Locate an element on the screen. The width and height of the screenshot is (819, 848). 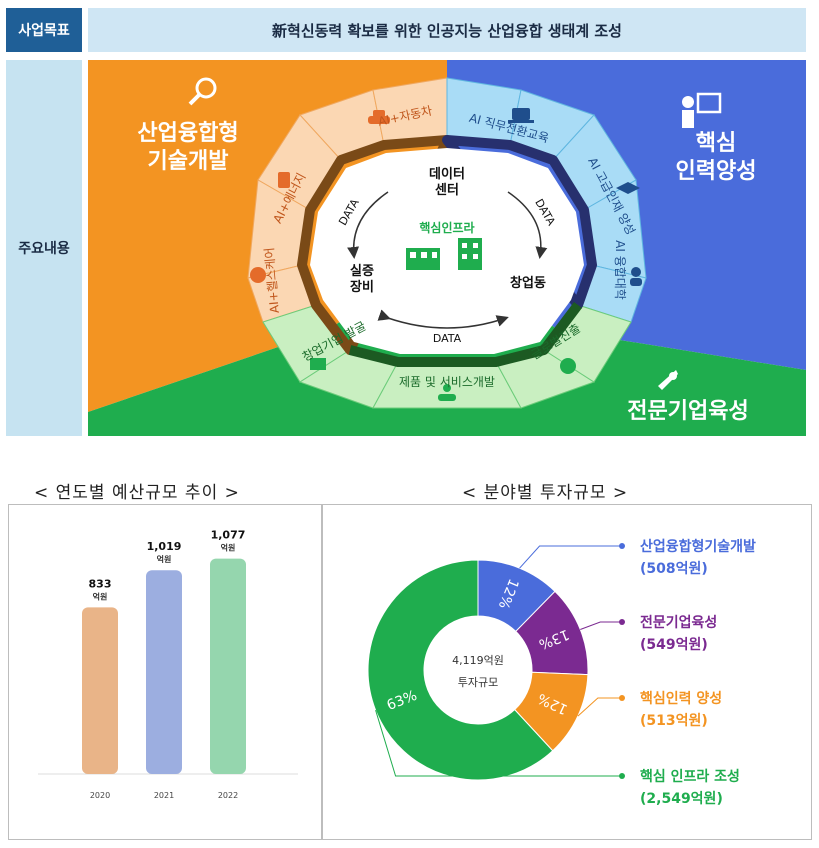
bar-category-label: 2022 is located at coordinates (228, 795).